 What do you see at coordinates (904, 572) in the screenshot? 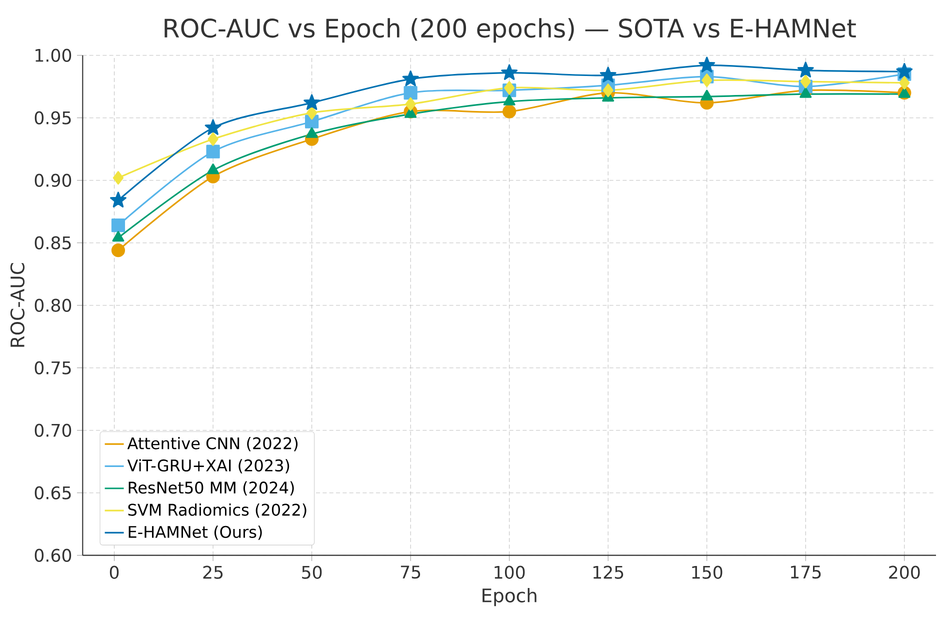
I see `x-tick-label: 200` at bounding box center [904, 572].